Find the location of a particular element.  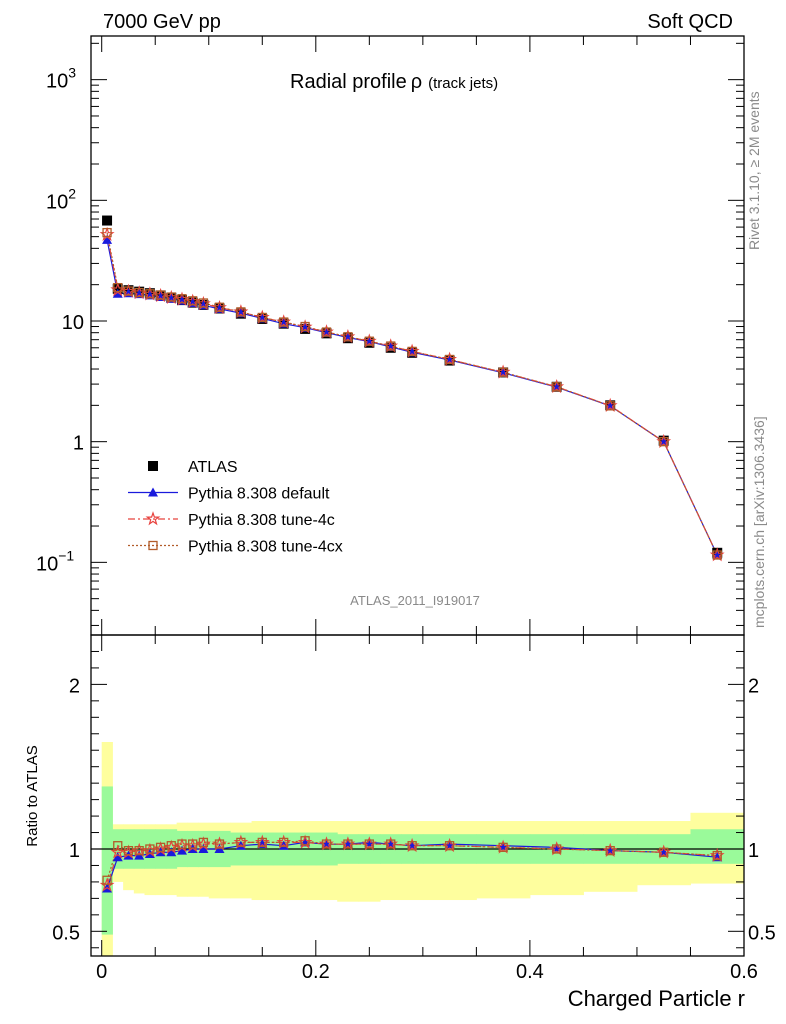

ratio-ylabel: Ratio to ATLAS is located at coordinates (32, 795).